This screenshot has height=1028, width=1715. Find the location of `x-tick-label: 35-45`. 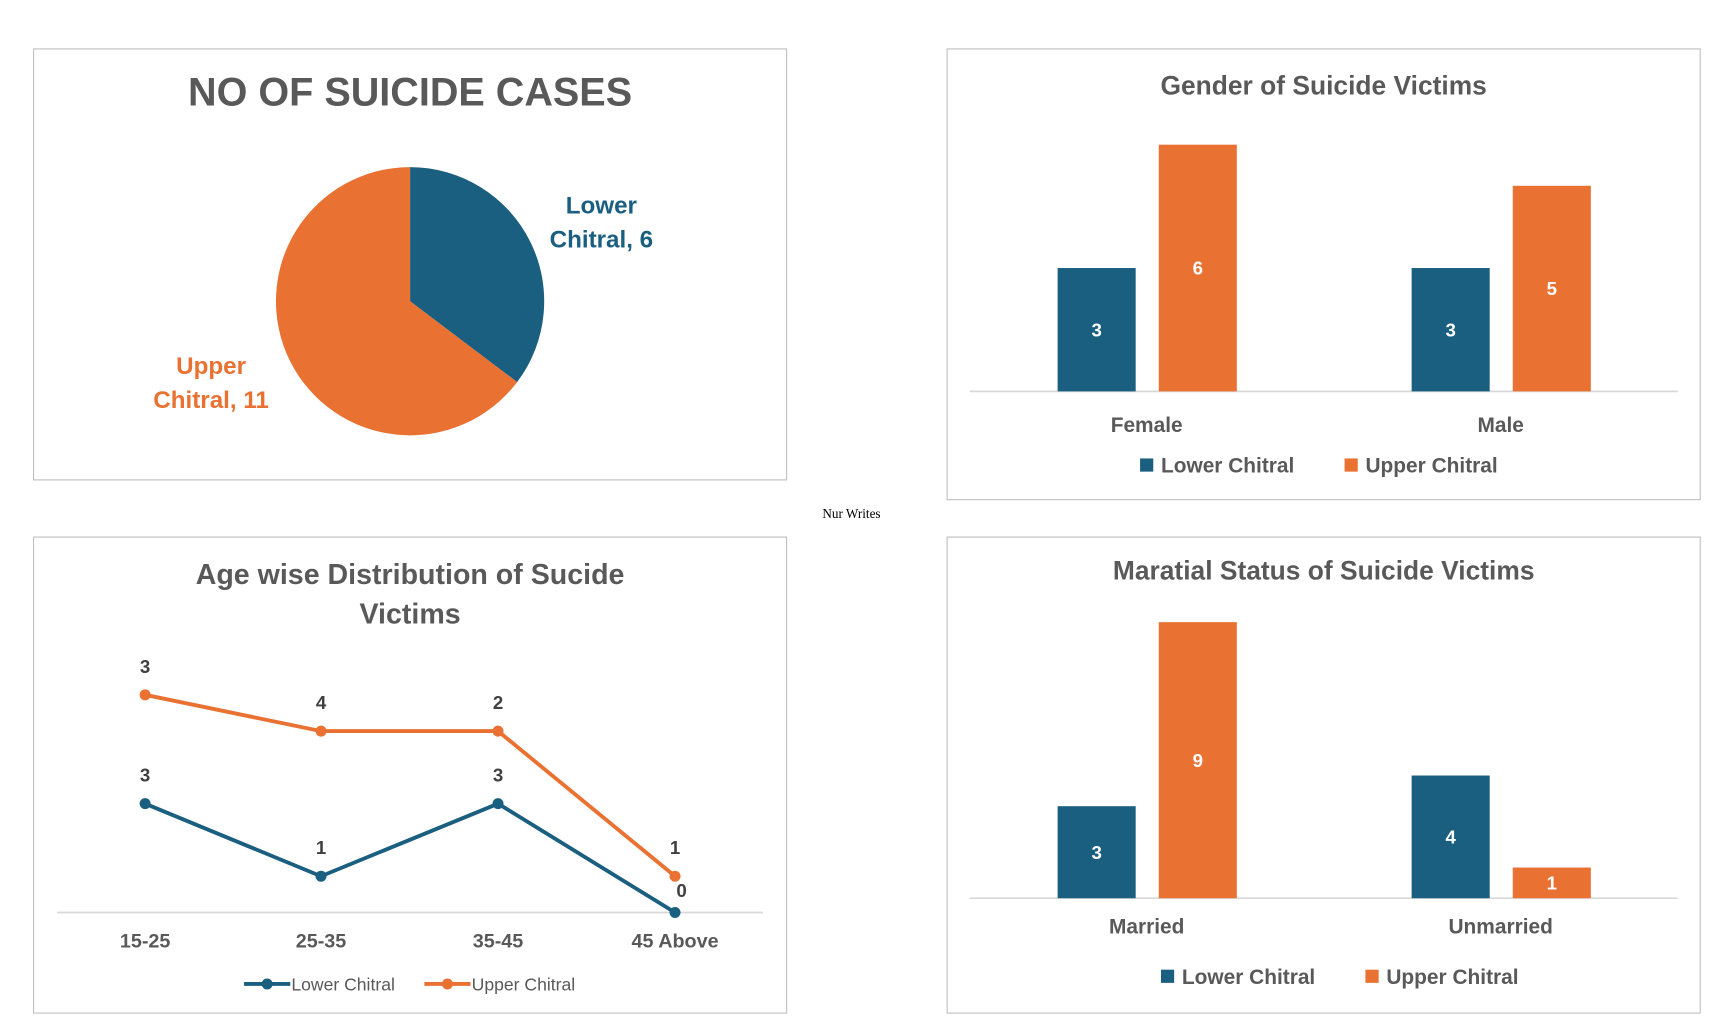

x-tick-label: 35-45 is located at coordinates (498, 942).